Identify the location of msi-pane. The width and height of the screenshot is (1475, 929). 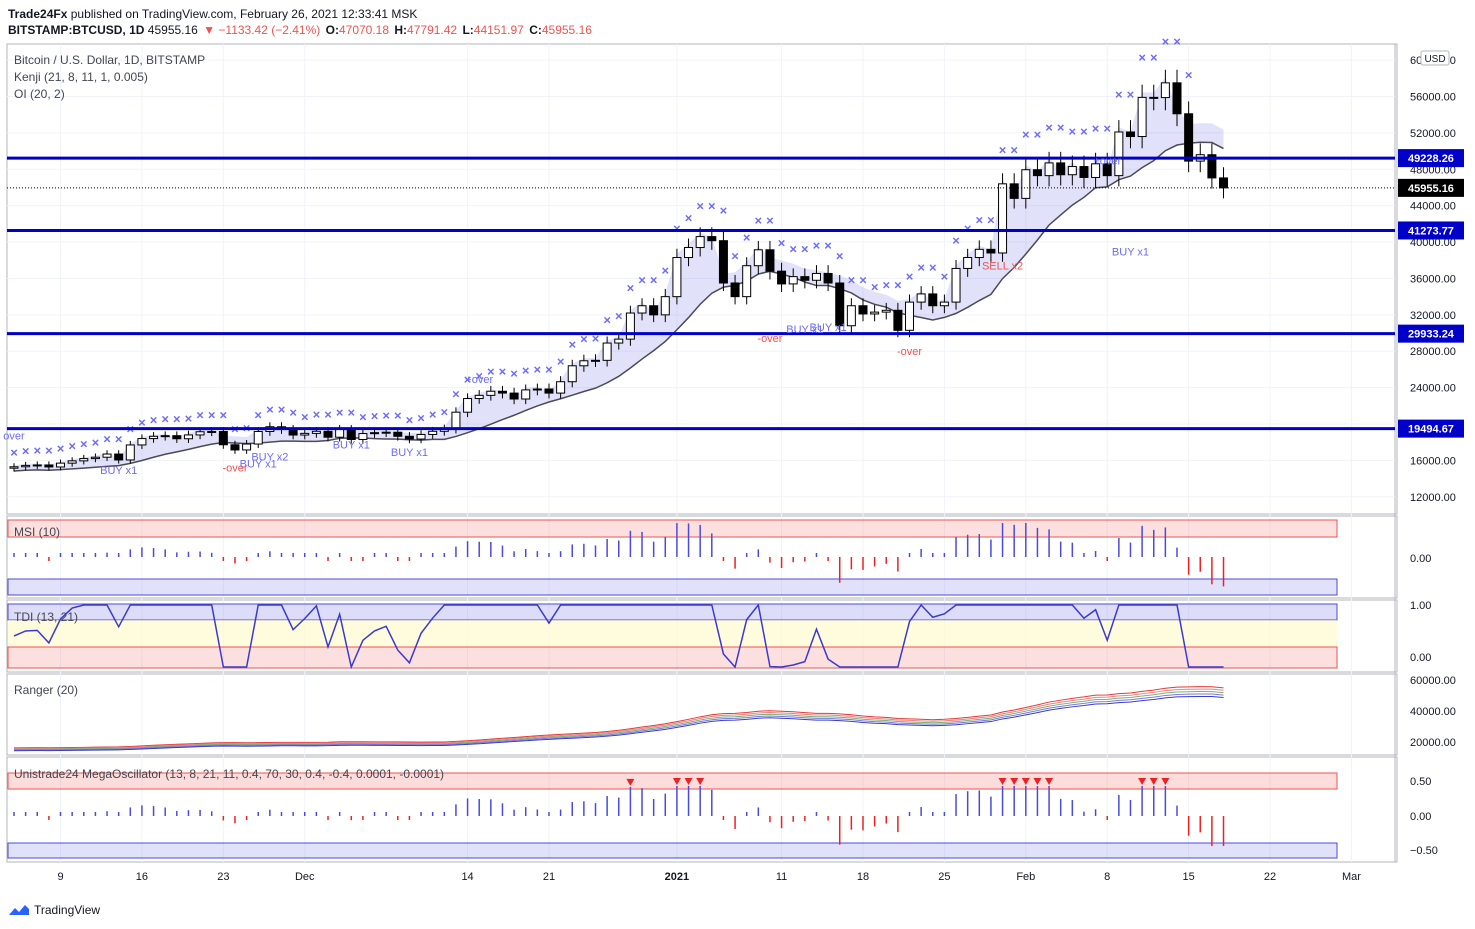
(702, 557).